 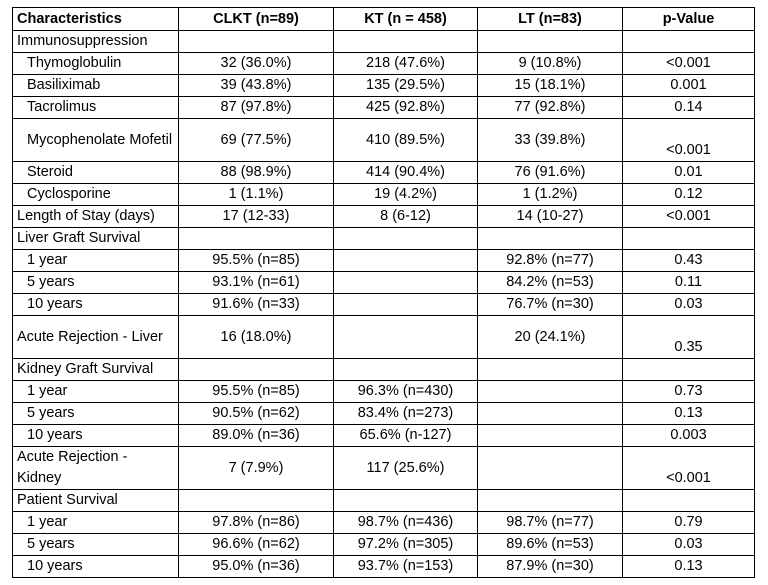 I want to click on cell-lt: 9 (10.8%), so click(x=550, y=64).